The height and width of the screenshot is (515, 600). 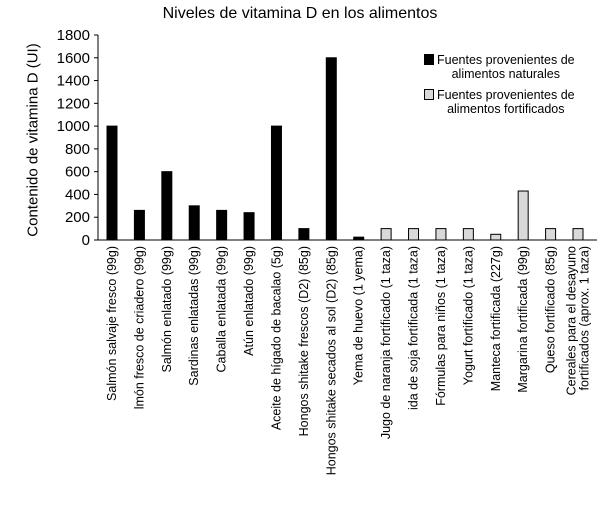 I want to click on x-tick-label: ida de soja fortificada (1 taza), so click(x=414, y=328).